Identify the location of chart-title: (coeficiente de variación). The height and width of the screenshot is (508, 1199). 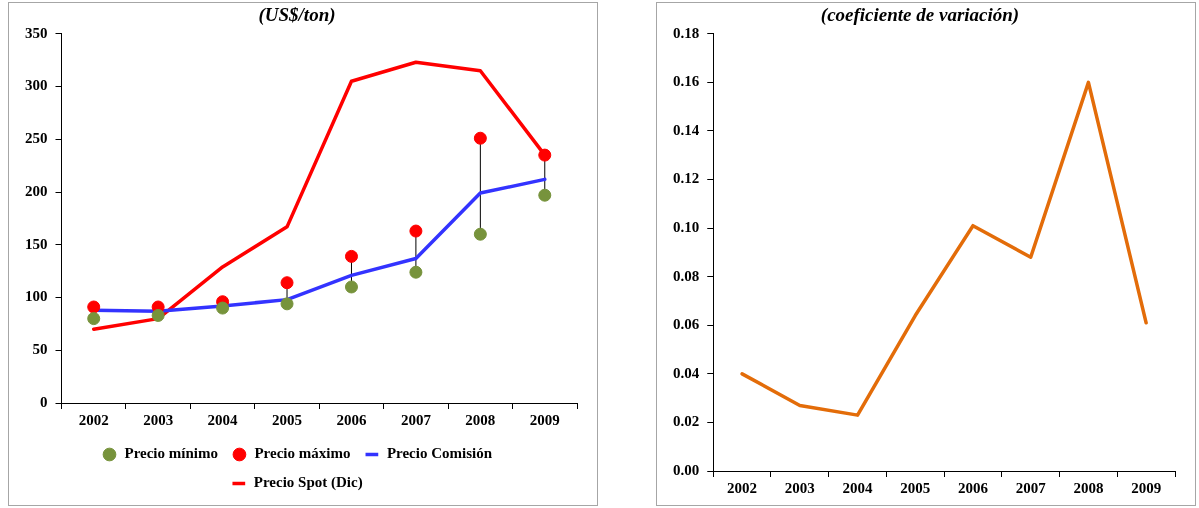
(920, 15).